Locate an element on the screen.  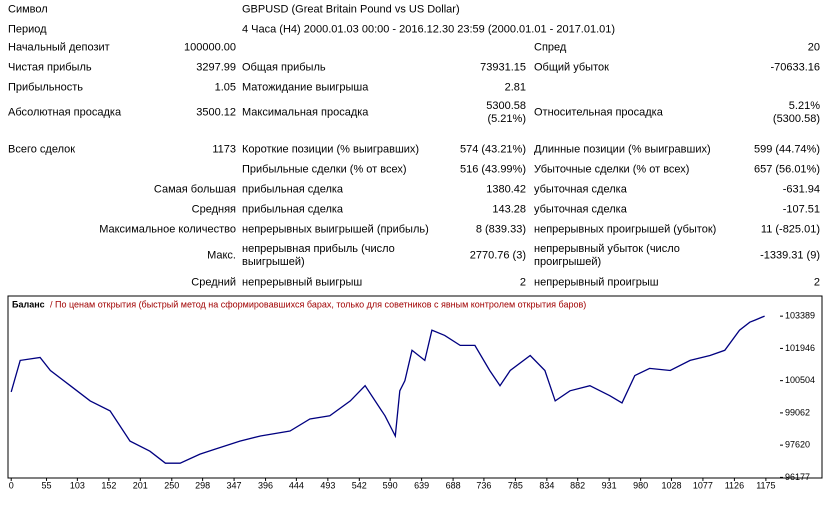
y-tick-label: 97620 is located at coordinates (797, 445).